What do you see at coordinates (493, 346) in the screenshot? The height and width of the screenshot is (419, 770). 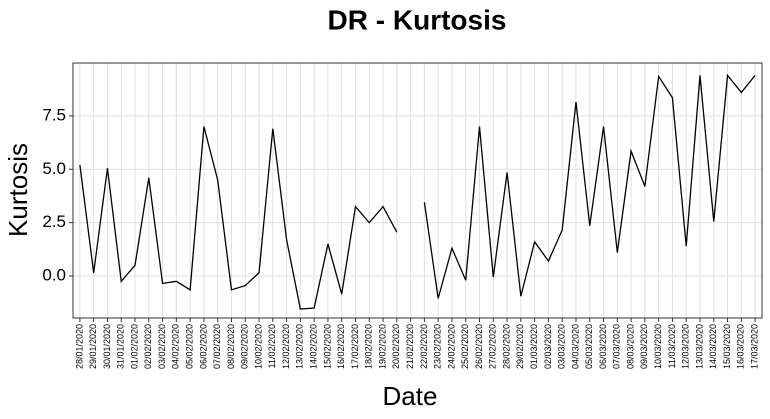 I see `x-tick-label: 27/02/2020` at bounding box center [493, 346].